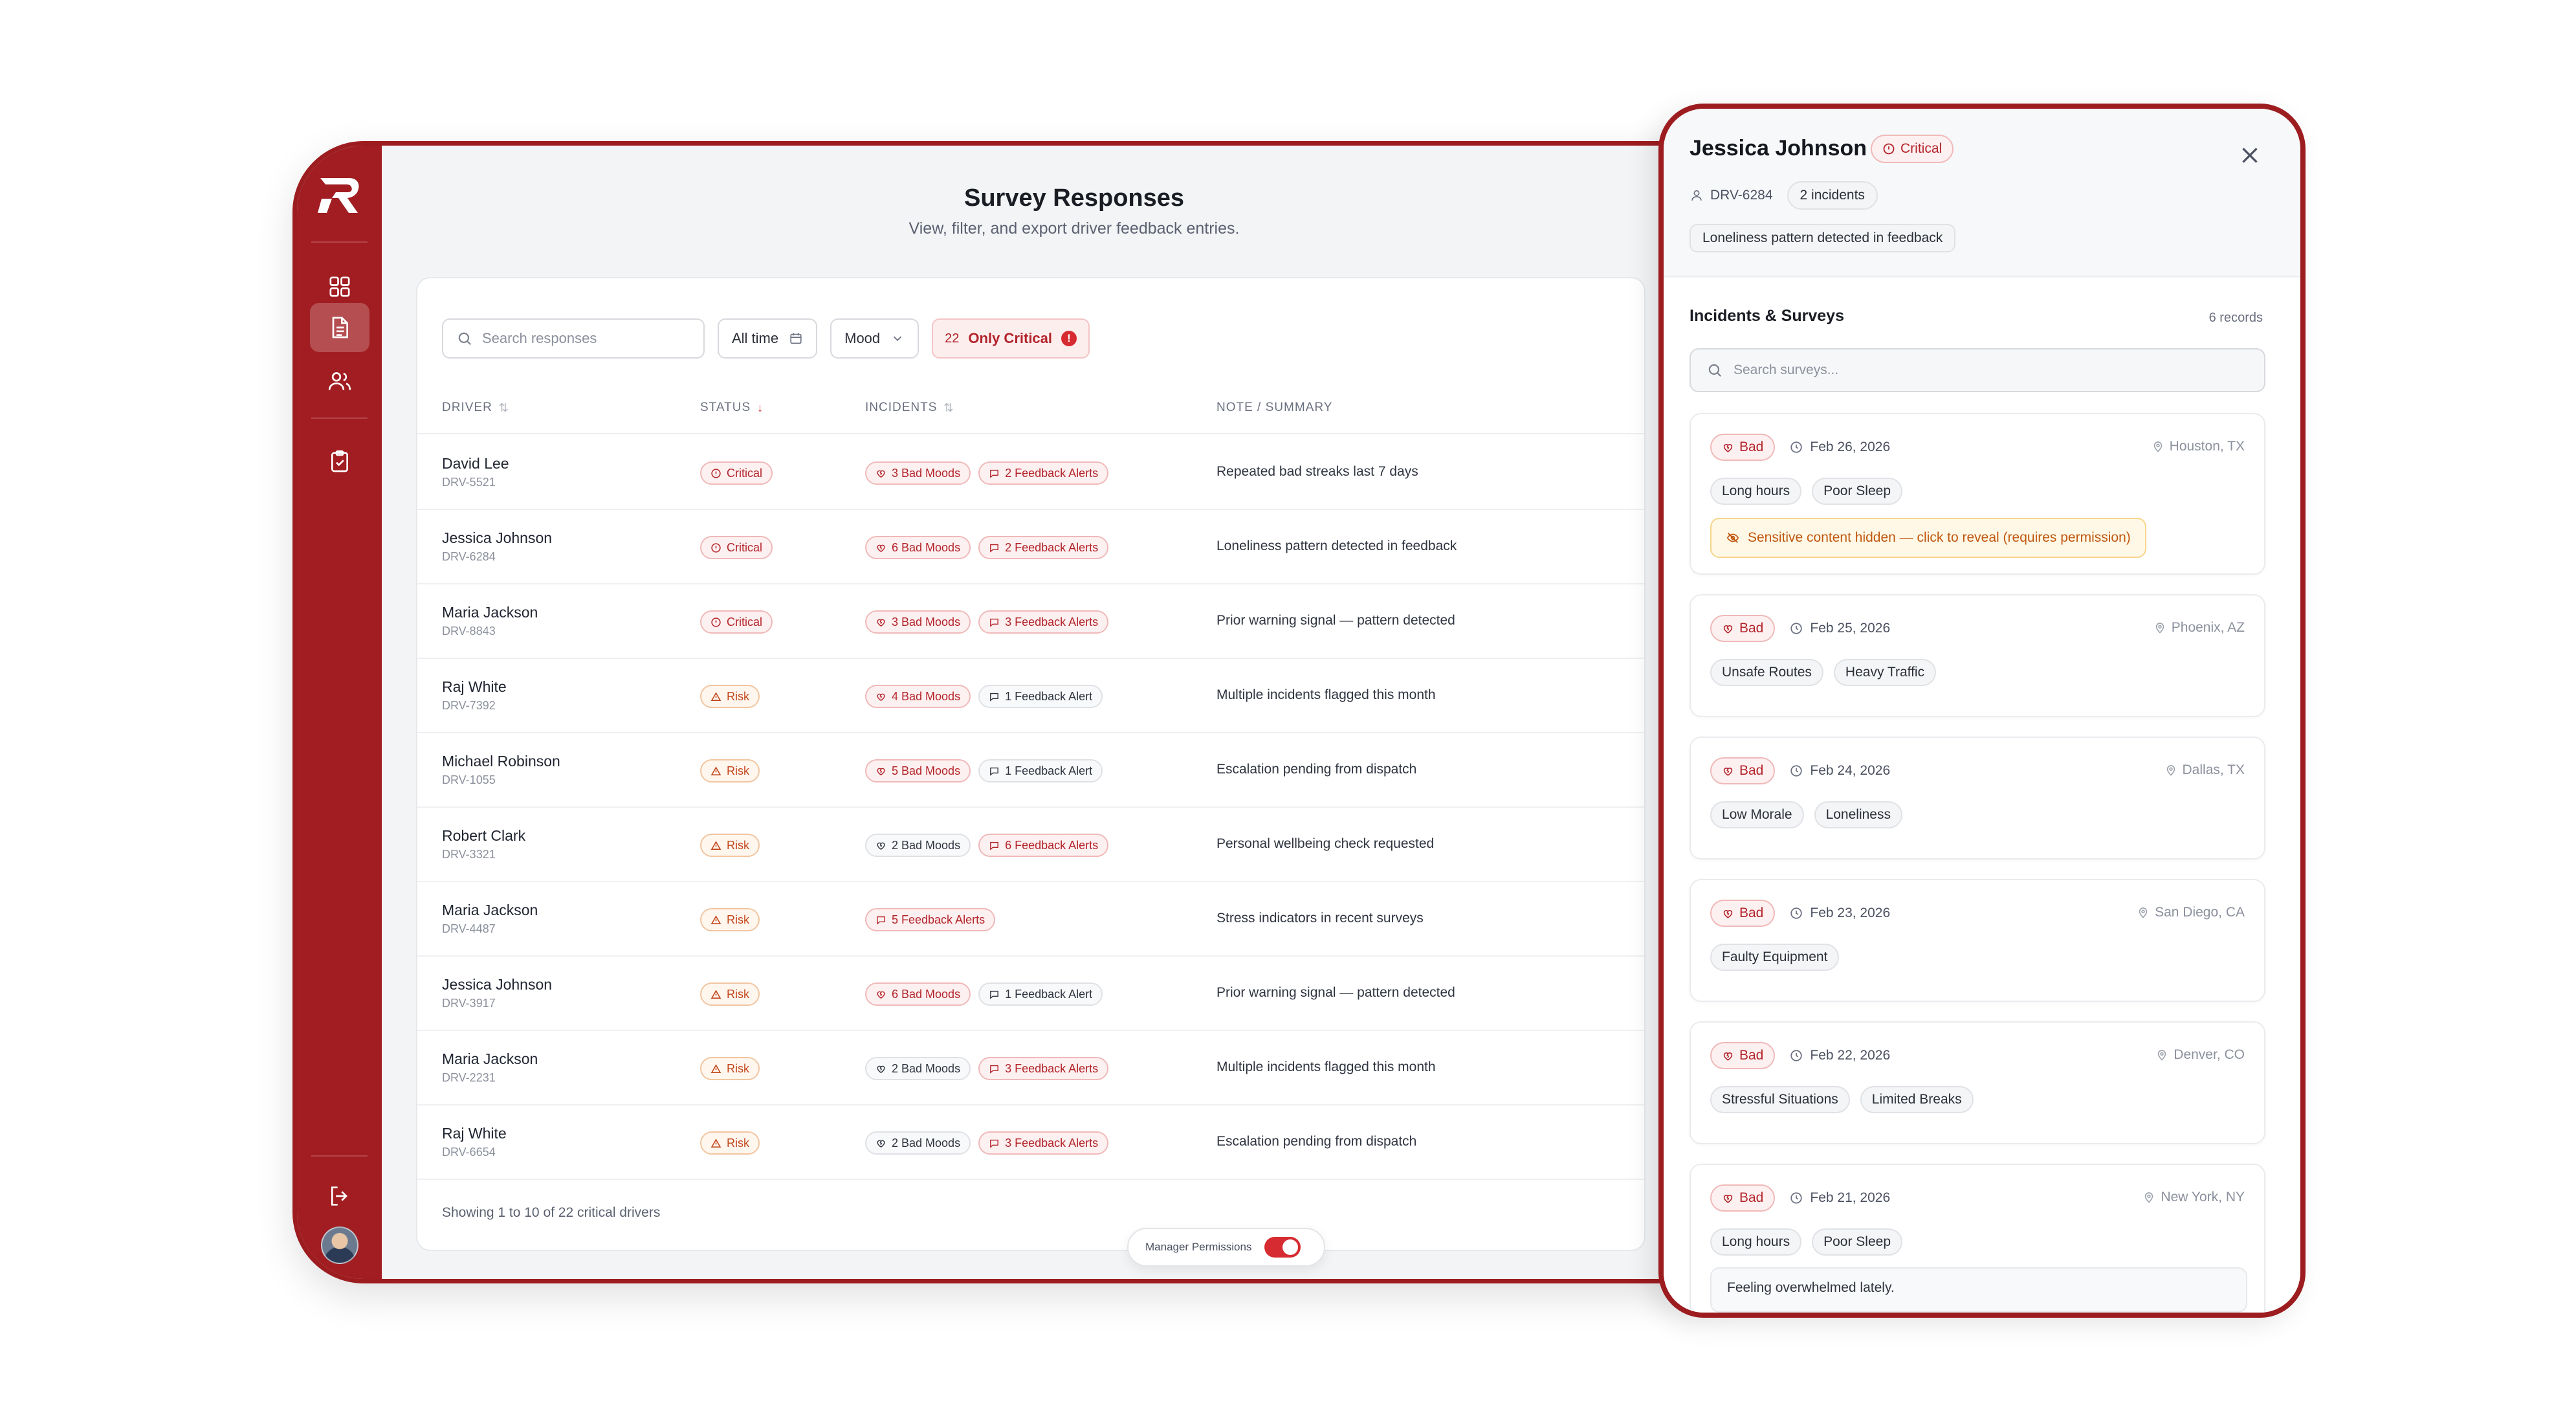 The image size is (2576, 1409). I want to click on note-summary: Multiple incidents flagged this month, so click(1326, 694).